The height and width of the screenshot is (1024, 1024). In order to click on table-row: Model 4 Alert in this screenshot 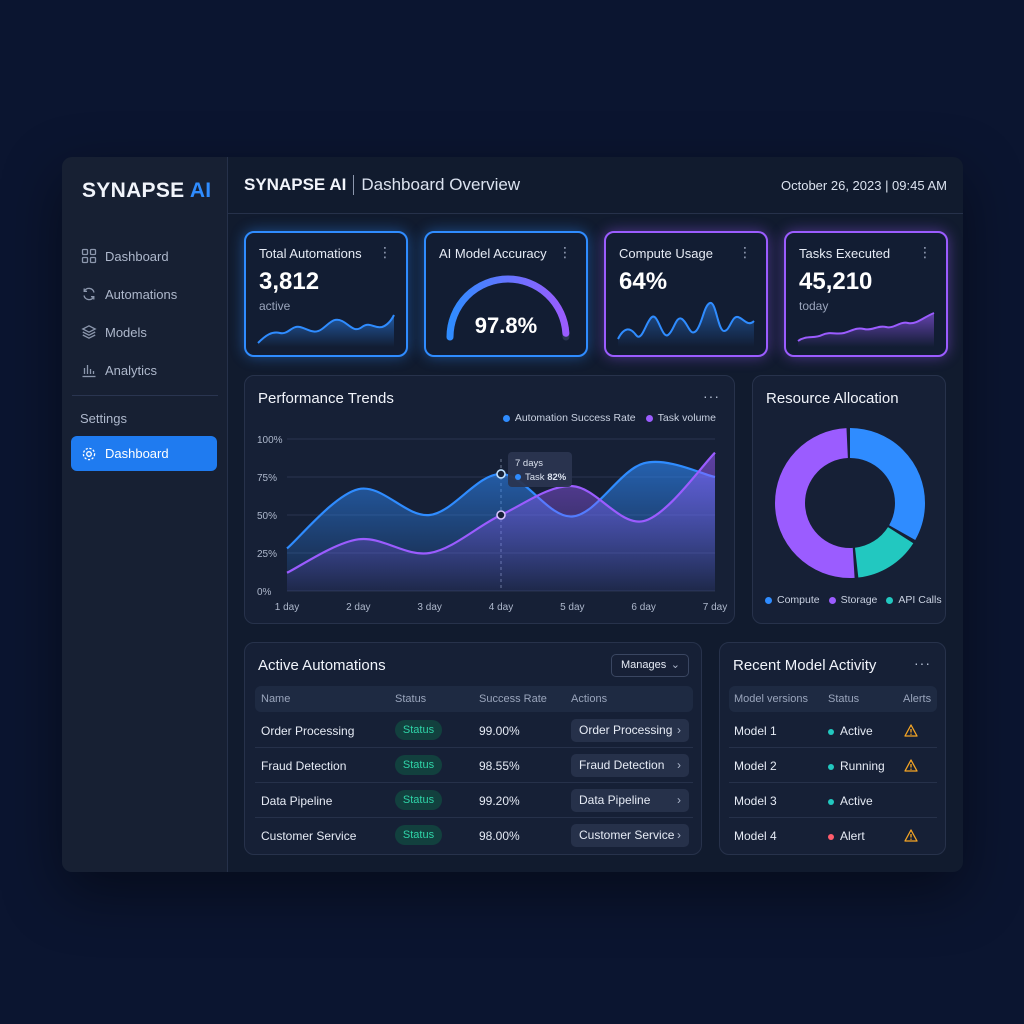, I will do `click(833, 835)`.